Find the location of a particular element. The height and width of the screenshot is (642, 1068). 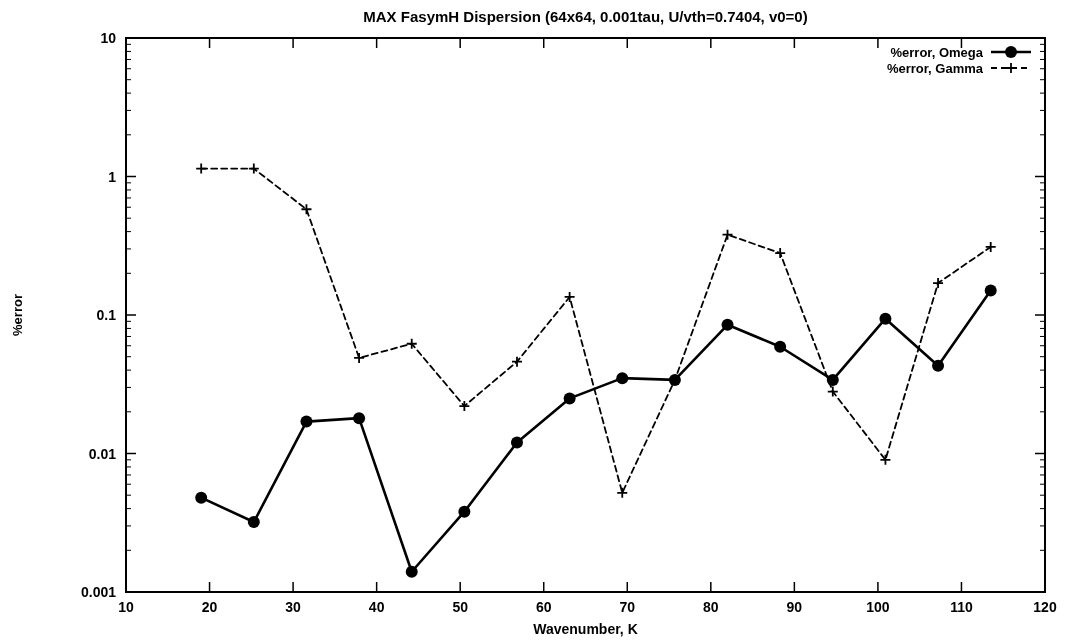

y-tick-label: 0.1 is located at coordinates (106, 315).